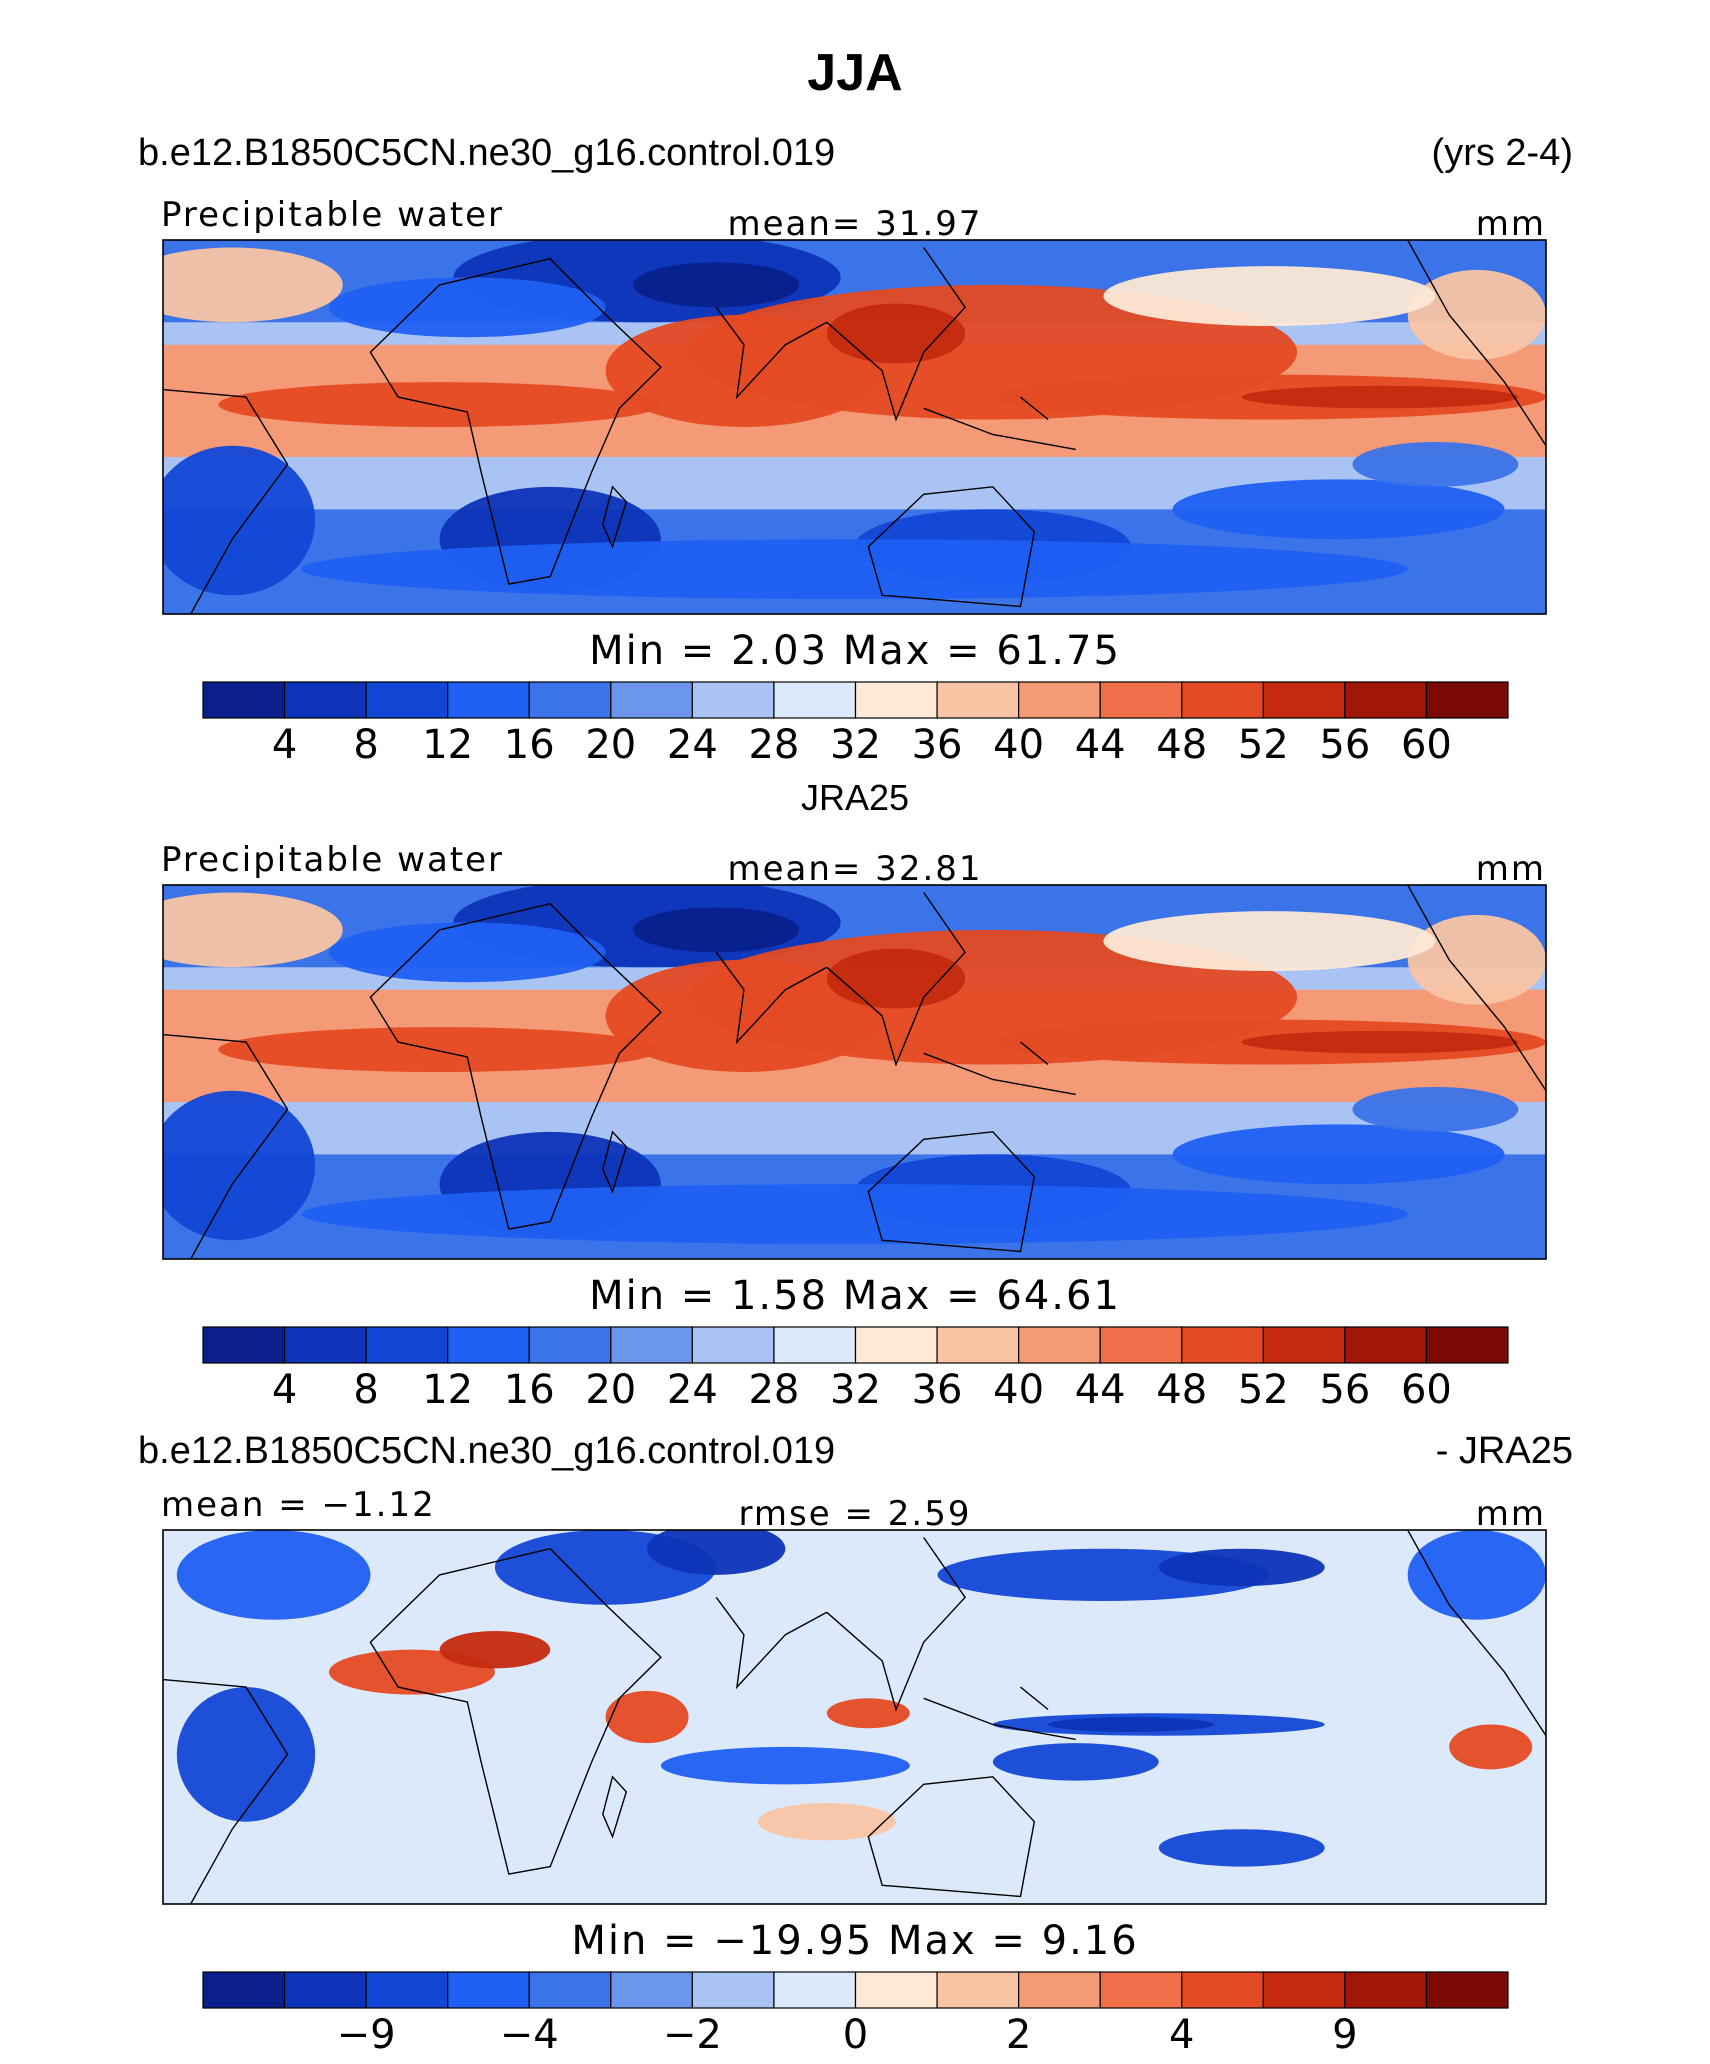 This screenshot has height=2064, width=1710. Describe the element at coordinates (854, 73) in the screenshot. I see `figure-title: JJA` at that location.